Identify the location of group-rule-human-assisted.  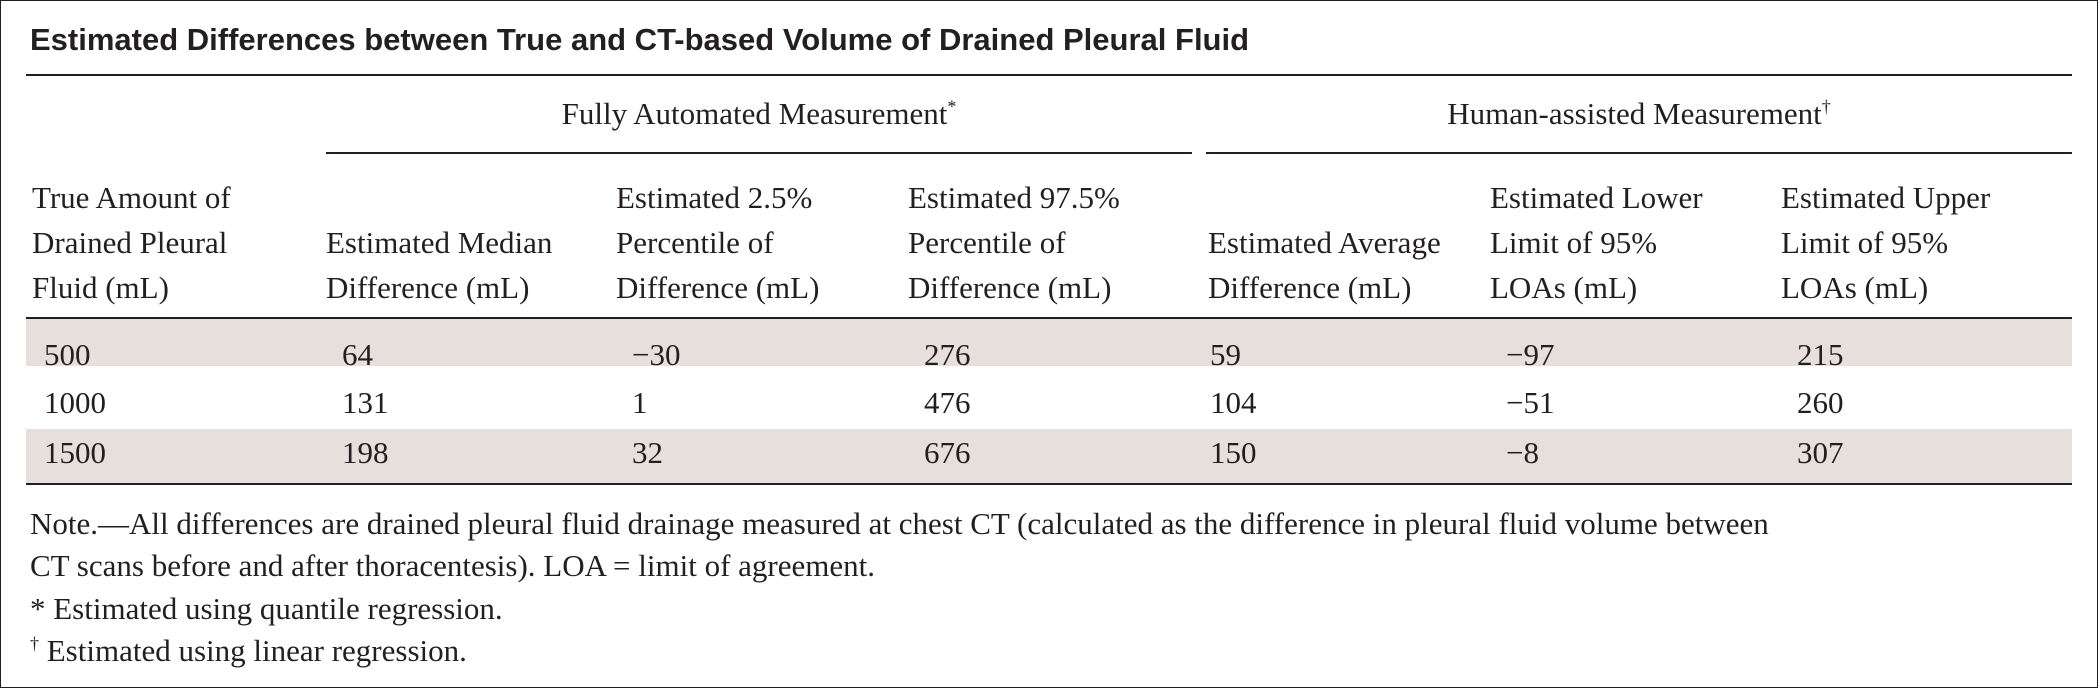
(1639, 153).